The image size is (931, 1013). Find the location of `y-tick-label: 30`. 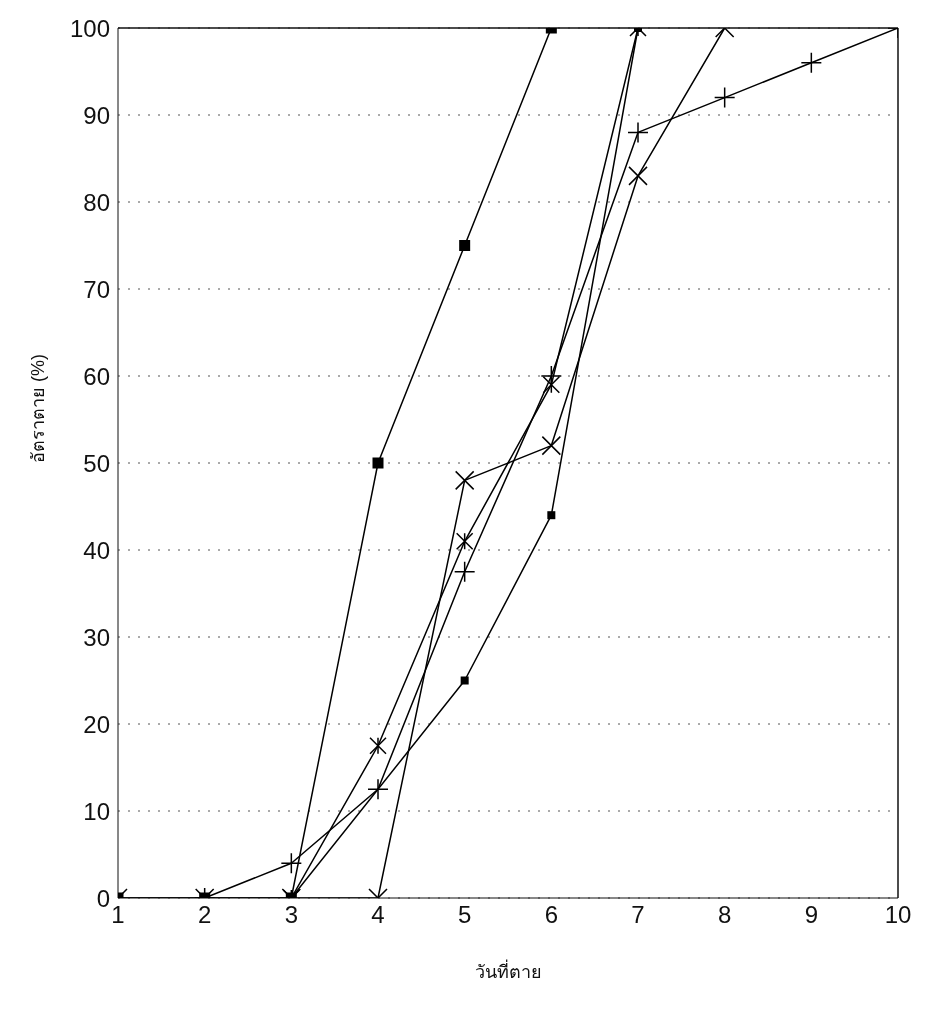

y-tick-label: 30 is located at coordinates (96, 637).